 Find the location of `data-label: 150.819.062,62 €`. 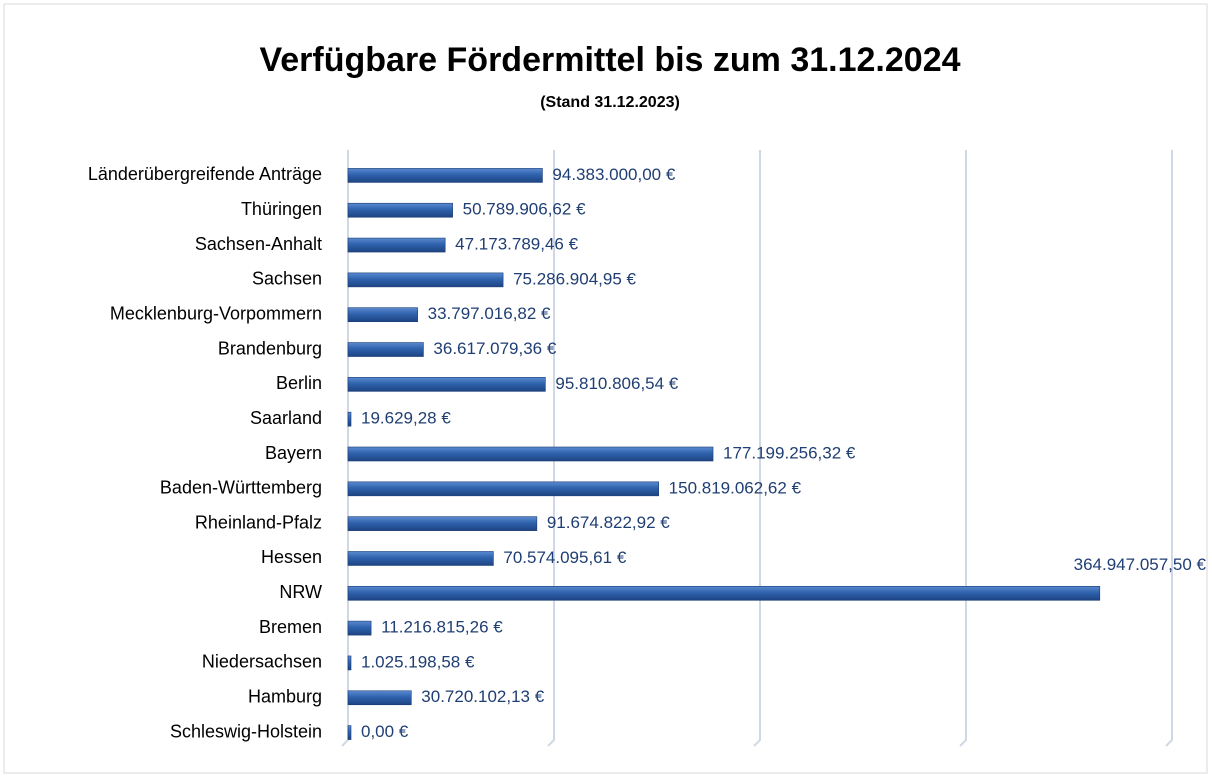

data-label: 150.819.062,62 € is located at coordinates (735, 487).